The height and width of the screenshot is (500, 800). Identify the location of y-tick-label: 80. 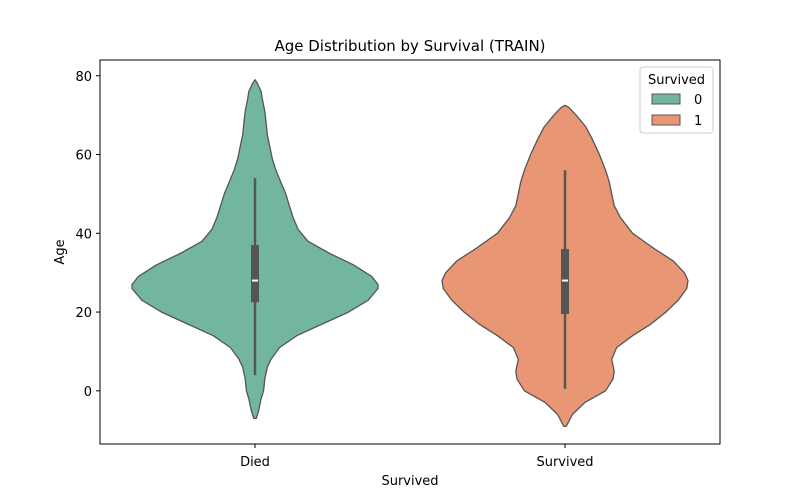
(83, 77).